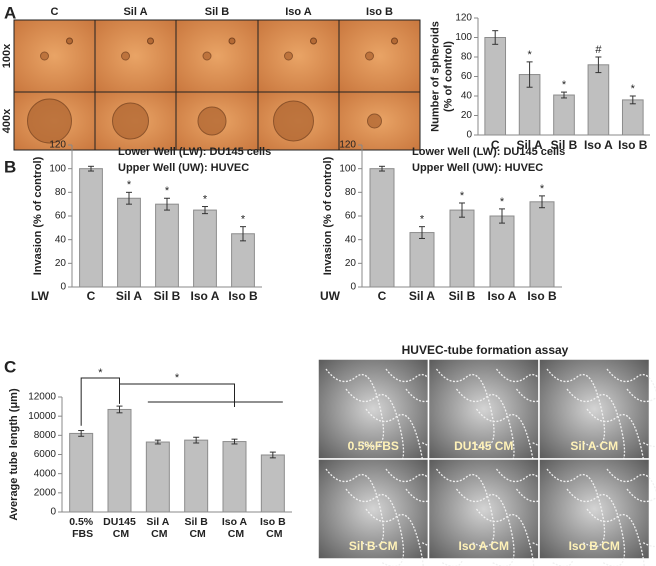 The image size is (656, 566). What do you see at coordinates (196, 522) in the screenshot?
I see `x-tick-label-line: Sil B` at bounding box center [196, 522].